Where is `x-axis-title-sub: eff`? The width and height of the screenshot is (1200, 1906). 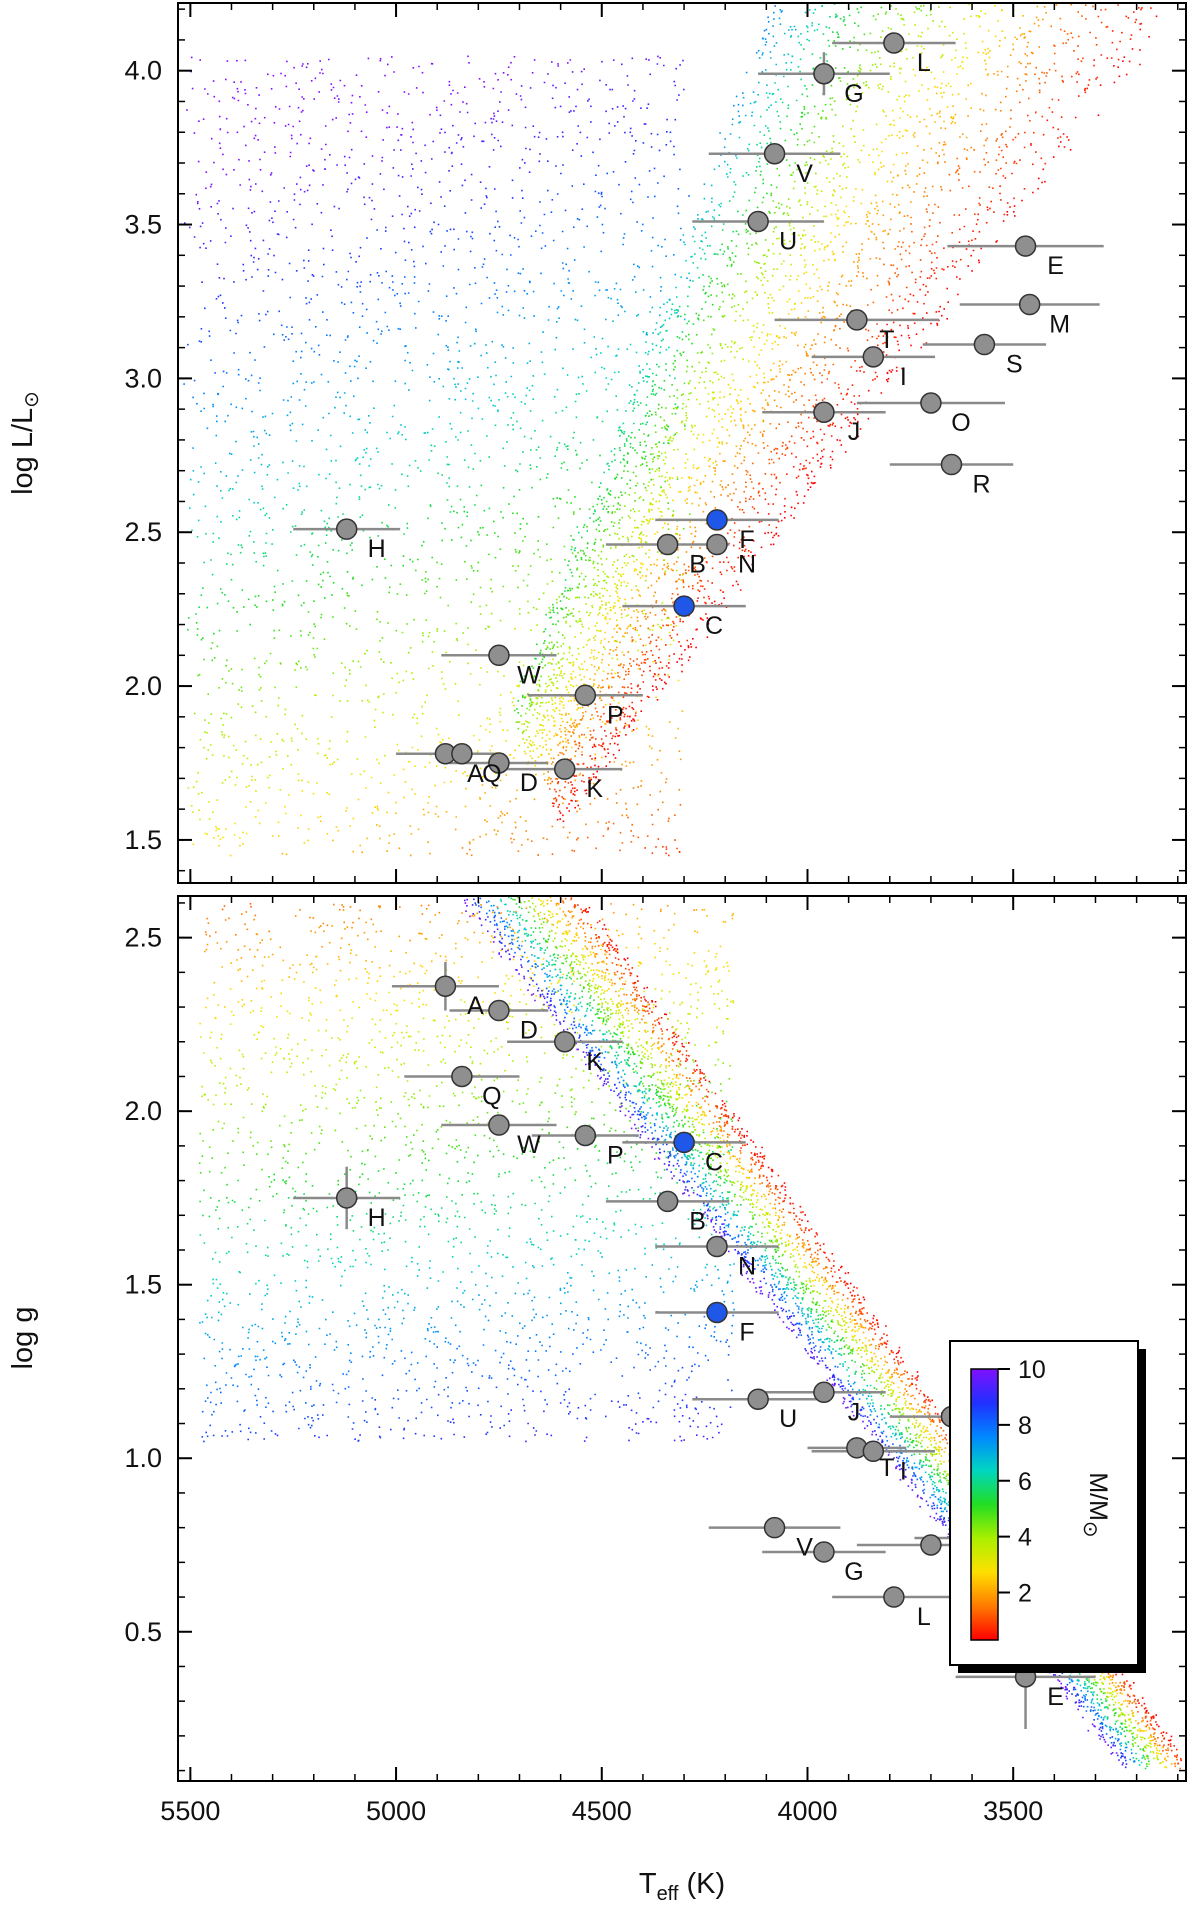 x-axis-title-sub: eff is located at coordinates (668, 1894).